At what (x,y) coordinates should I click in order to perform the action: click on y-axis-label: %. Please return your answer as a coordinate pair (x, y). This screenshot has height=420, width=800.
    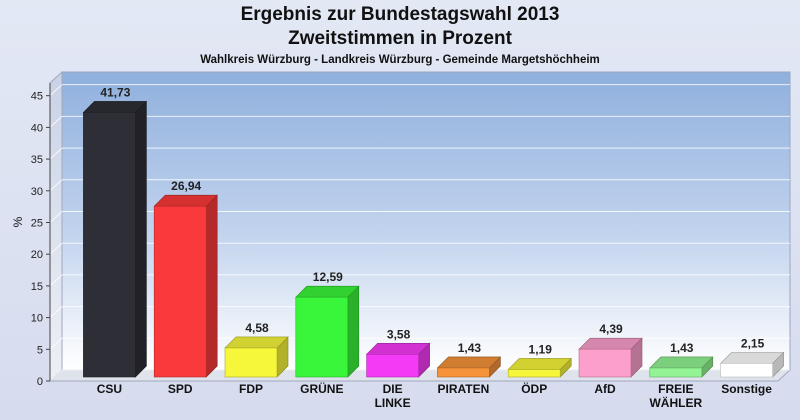
    Looking at the image, I should click on (18, 221).